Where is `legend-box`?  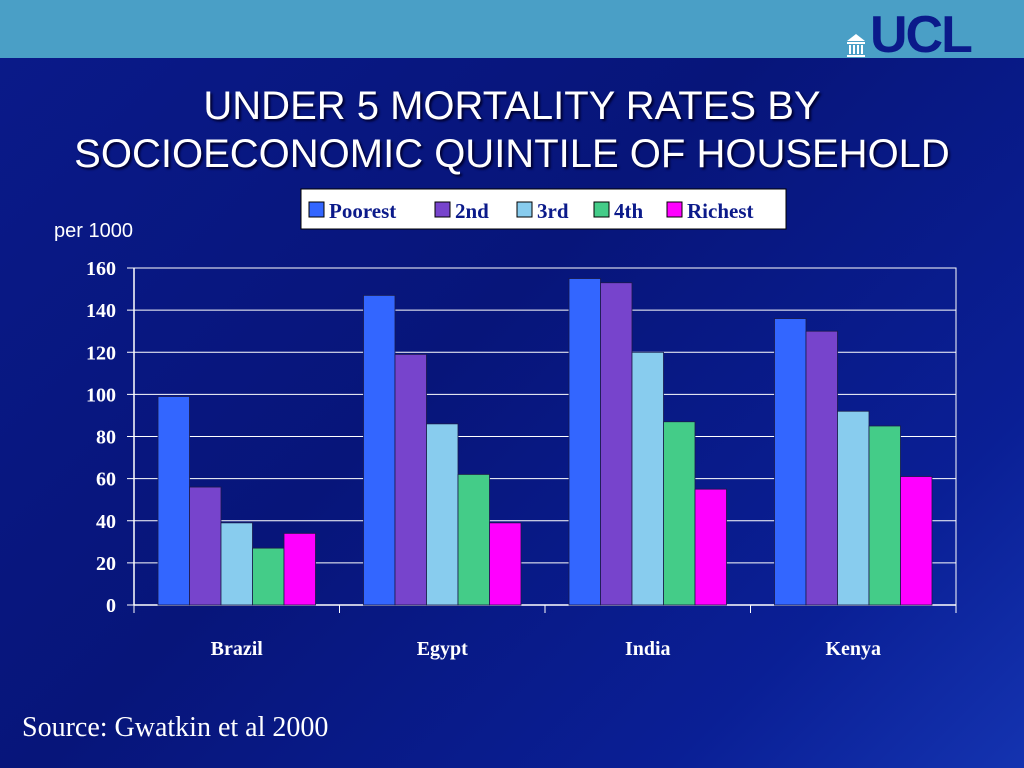 legend-box is located at coordinates (543, 209).